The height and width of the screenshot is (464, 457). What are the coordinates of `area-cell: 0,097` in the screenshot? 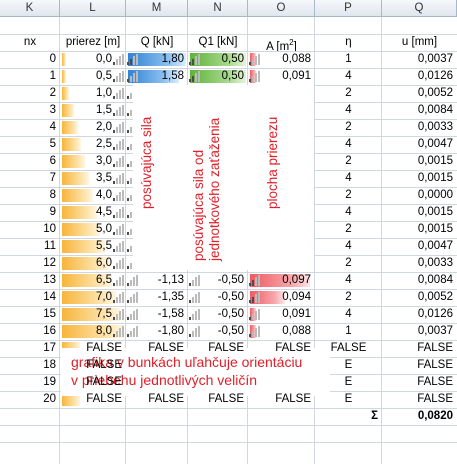 It's located at (281, 280).